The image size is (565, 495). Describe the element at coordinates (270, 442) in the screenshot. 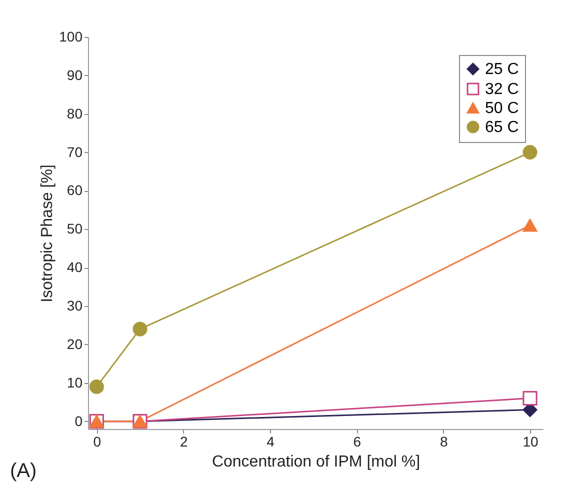

I see `x-tick-label: 4` at that location.